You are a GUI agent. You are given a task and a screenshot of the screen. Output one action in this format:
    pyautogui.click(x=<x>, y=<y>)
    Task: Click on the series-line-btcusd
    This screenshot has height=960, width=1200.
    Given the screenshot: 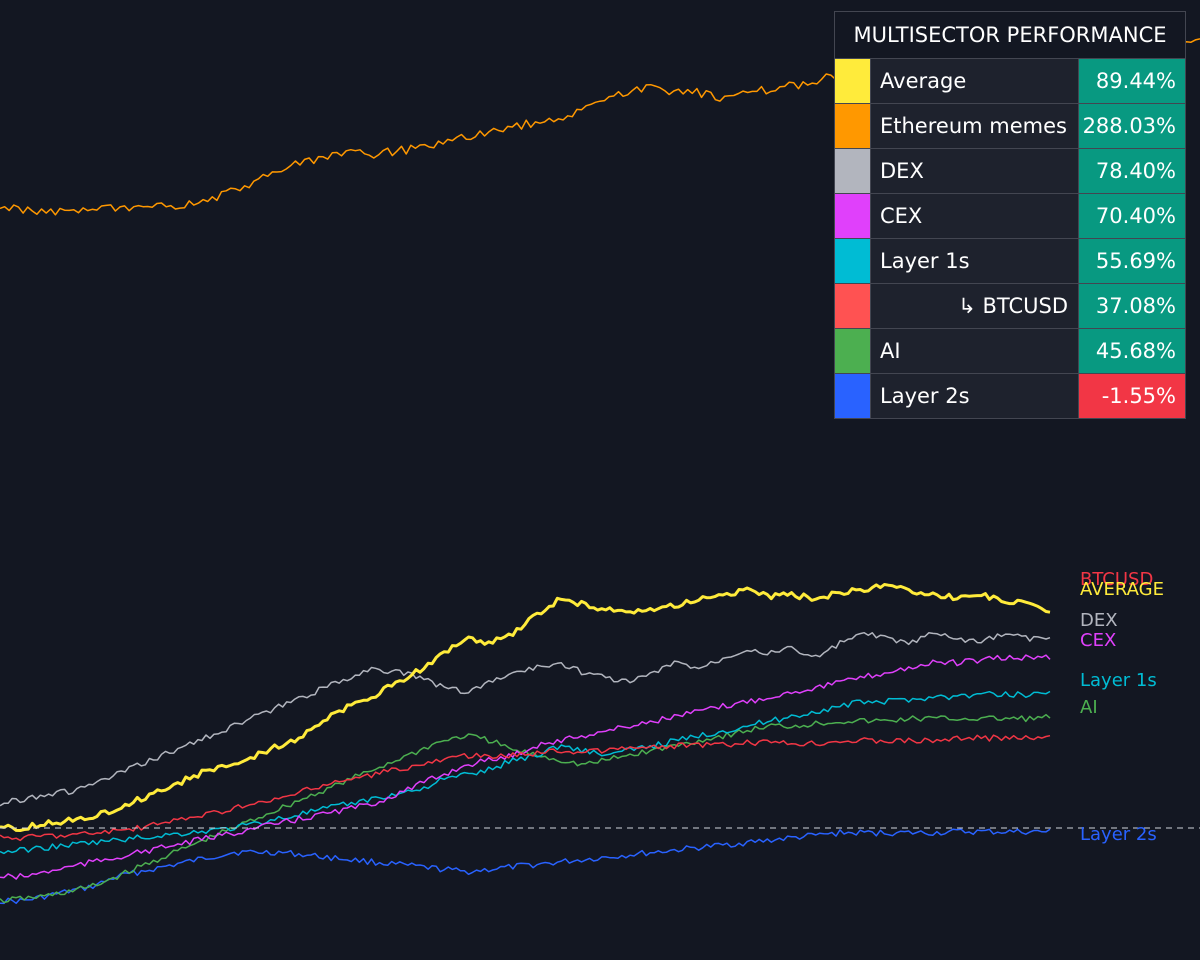 What is the action you would take?
    pyautogui.click(x=525, y=788)
    